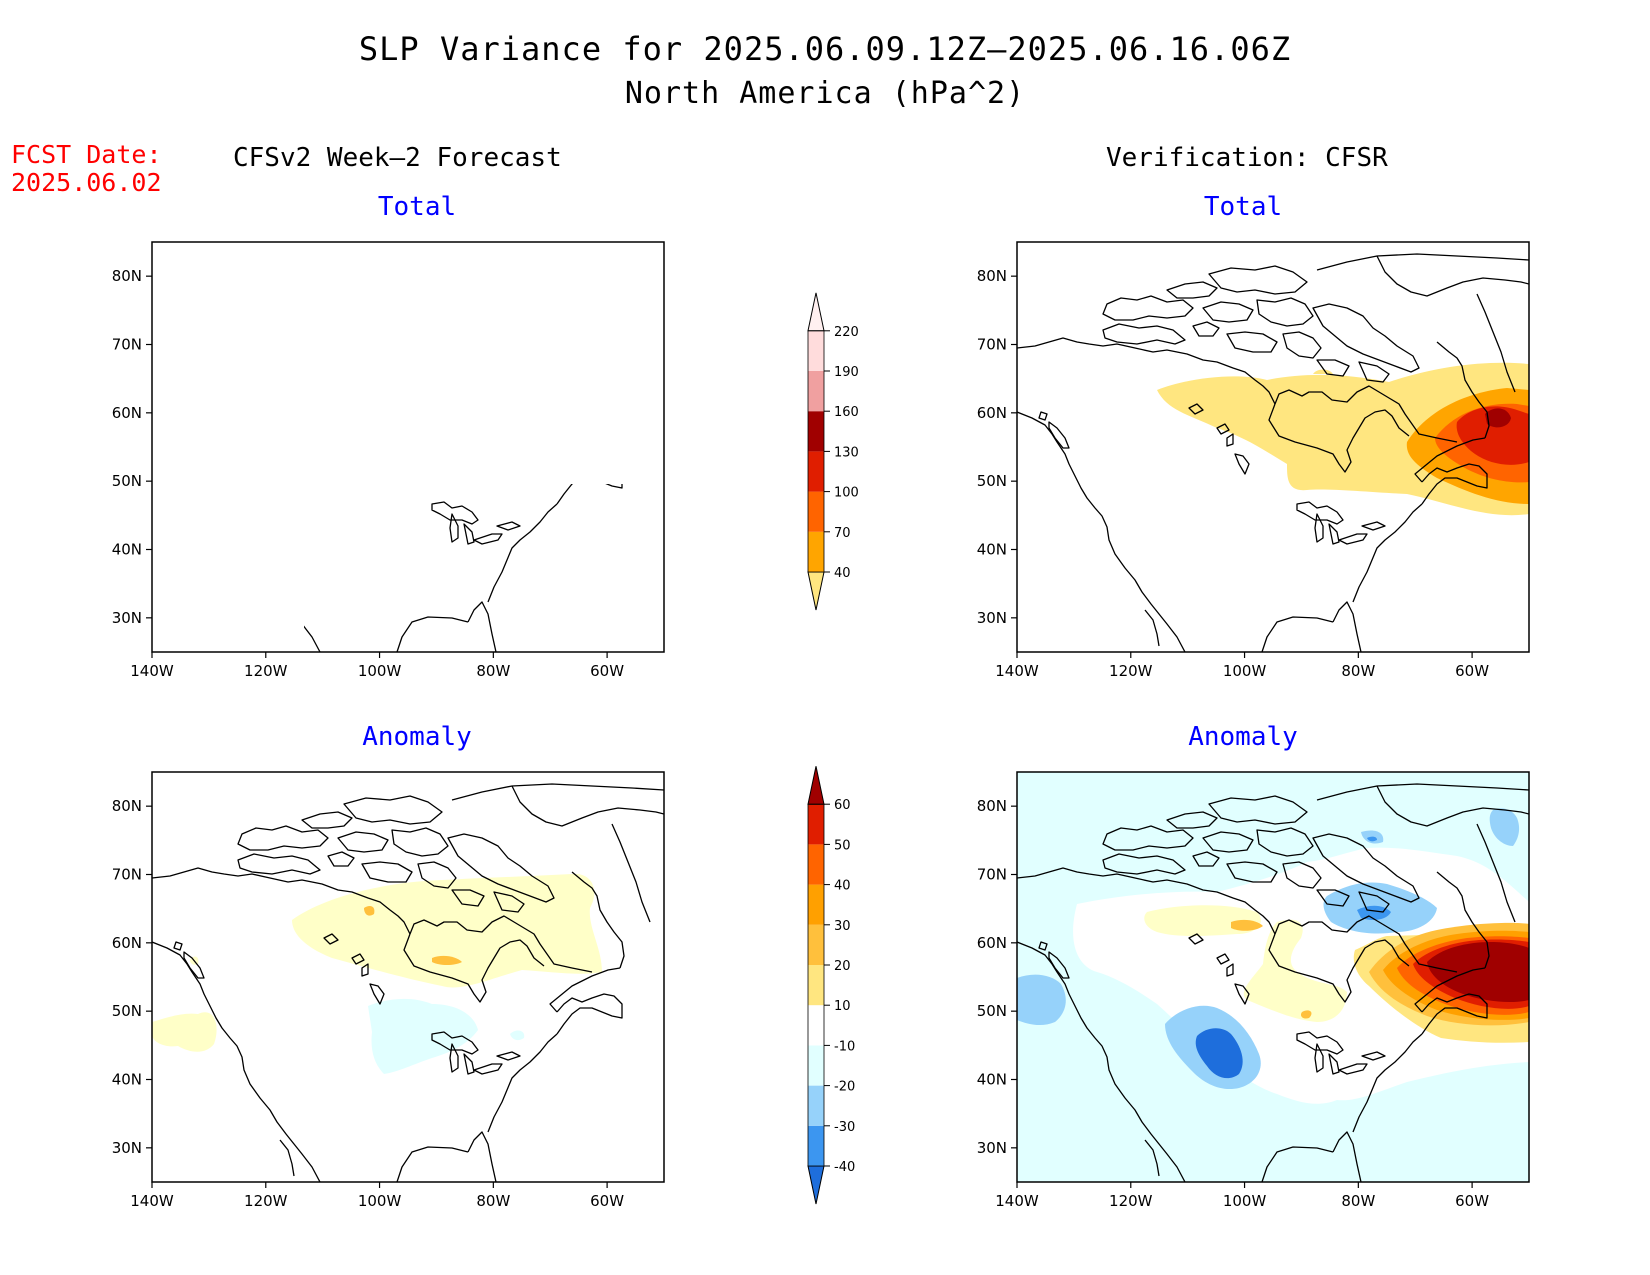  I want to click on colorbar-label: 60, so click(842, 805).